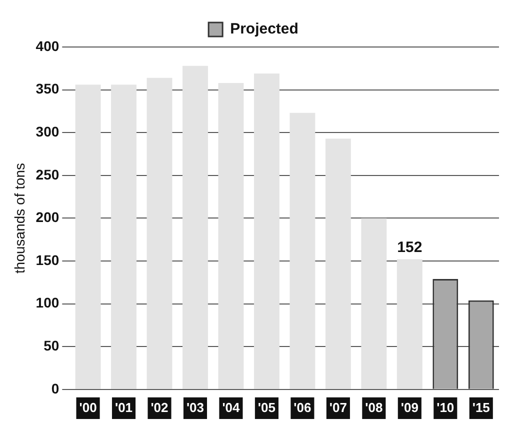 The height and width of the screenshot is (427, 517). Describe the element at coordinates (48, 88) in the screenshot. I see `y-tick-label: 350` at that location.